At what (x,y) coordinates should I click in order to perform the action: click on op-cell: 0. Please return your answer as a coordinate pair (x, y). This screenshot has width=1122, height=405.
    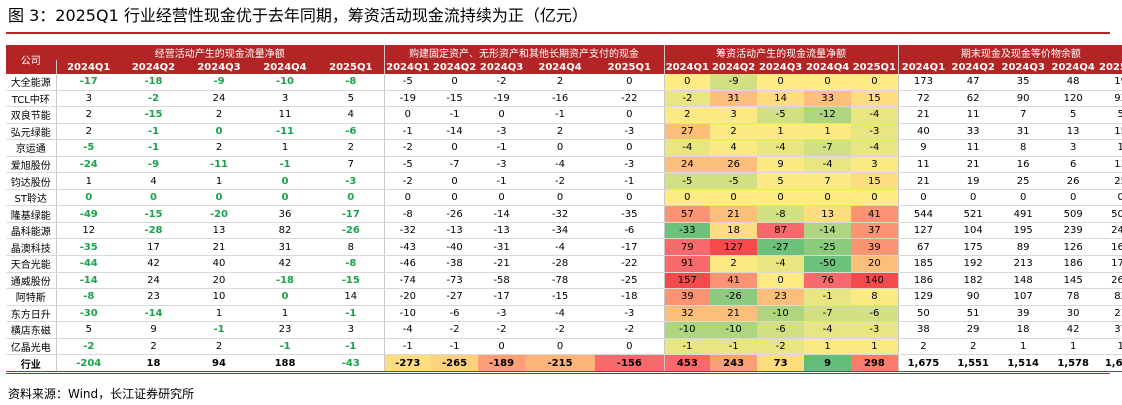
    Looking at the image, I should click on (285, 181).